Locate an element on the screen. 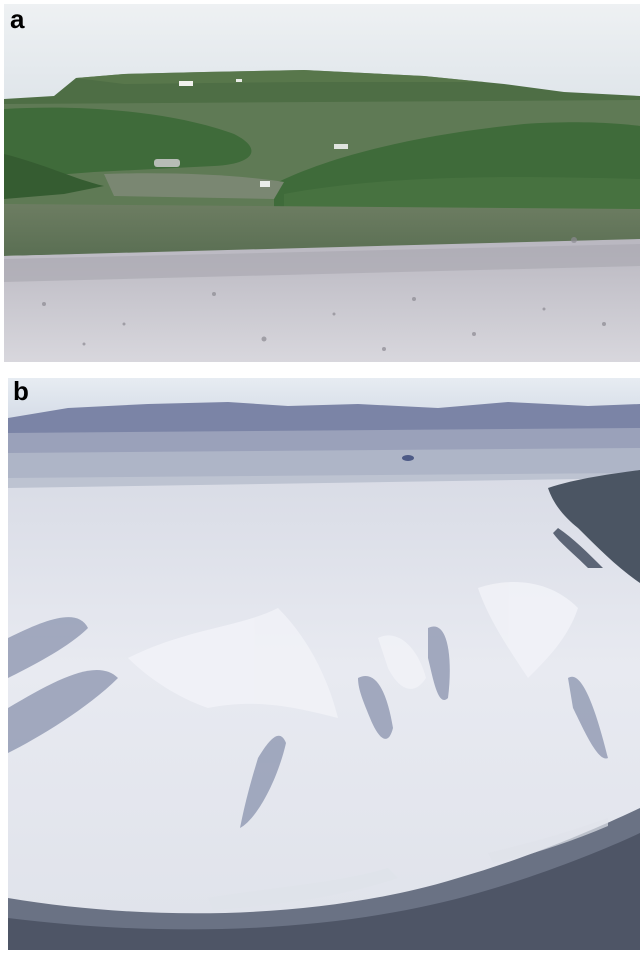 The width and height of the screenshot is (641, 955). panel-label-b: b is located at coordinates (21, 392).